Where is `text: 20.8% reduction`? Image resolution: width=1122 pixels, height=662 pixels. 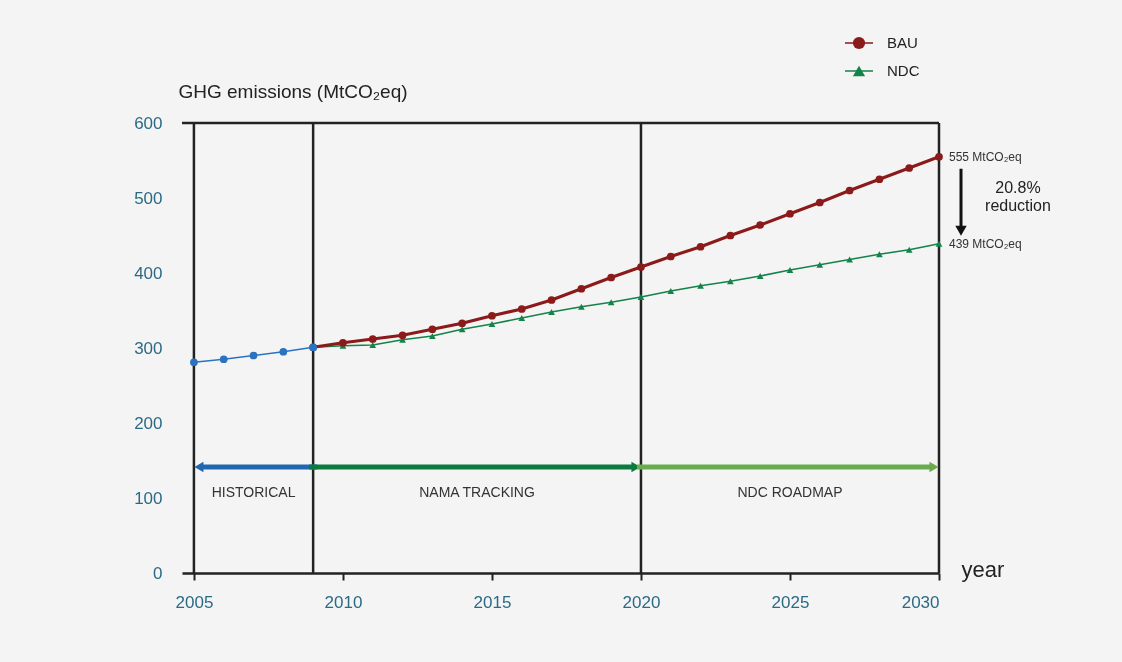
text: 20.8% reduction is located at coordinates (1018, 197).